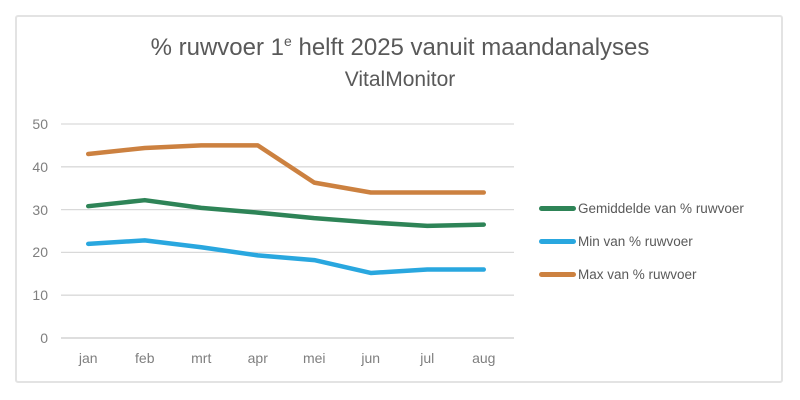 This screenshot has height=400, width=800. I want to click on legend-label: Max van % ruwvoer, so click(637, 274).